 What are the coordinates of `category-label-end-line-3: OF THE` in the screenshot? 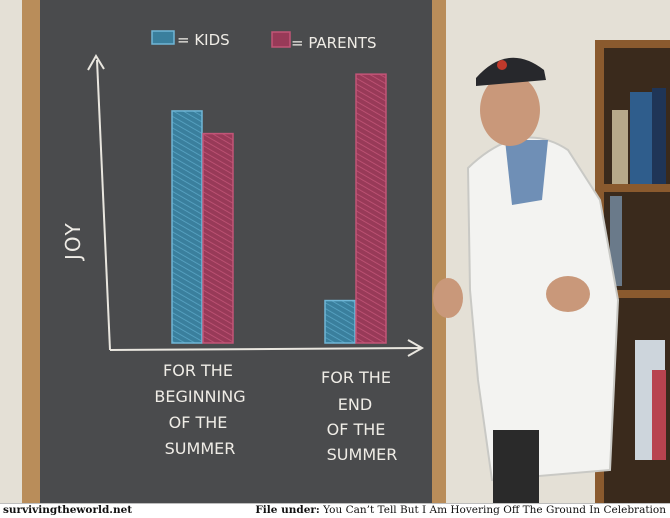 It's located at (356, 429).